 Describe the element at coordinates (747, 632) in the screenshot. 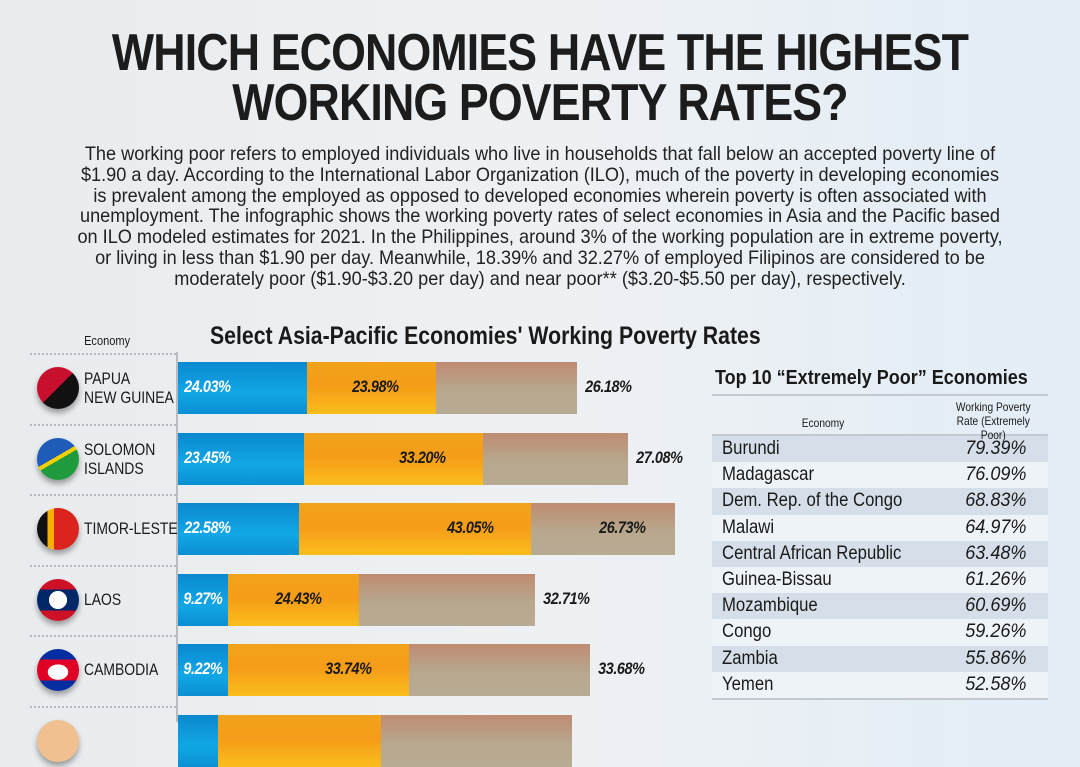

I see `economy-name: Congo` at that location.